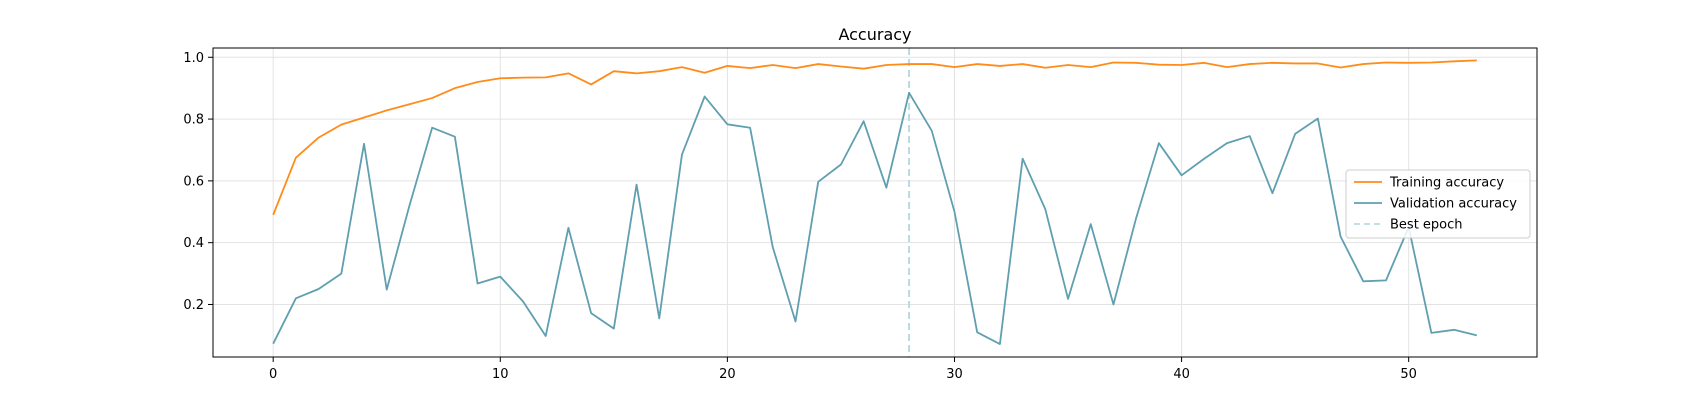 This screenshot has height=400, width=1700. Describe the element at coordinates (193, 120) in the screenshot. I see `y-tick-label: 0.8` at that location.